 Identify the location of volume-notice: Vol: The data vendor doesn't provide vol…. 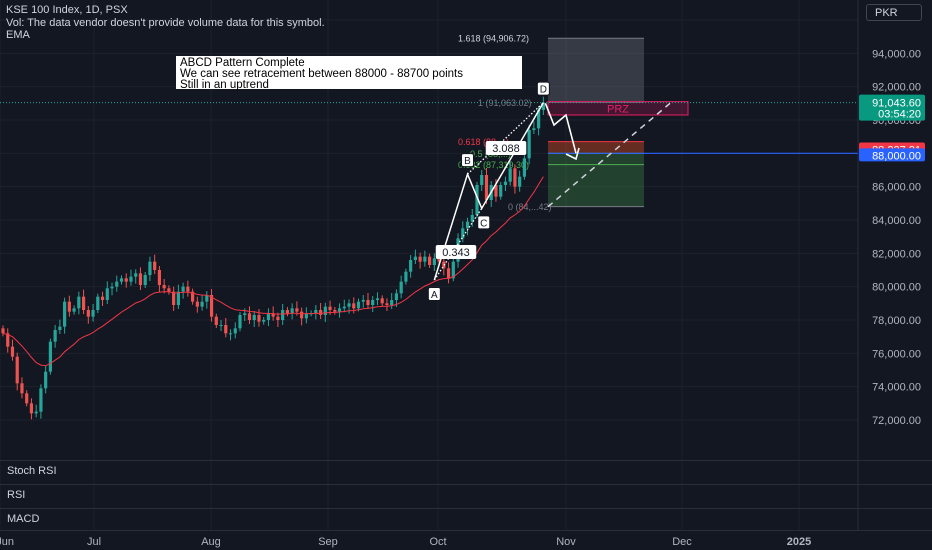
(165, 23).